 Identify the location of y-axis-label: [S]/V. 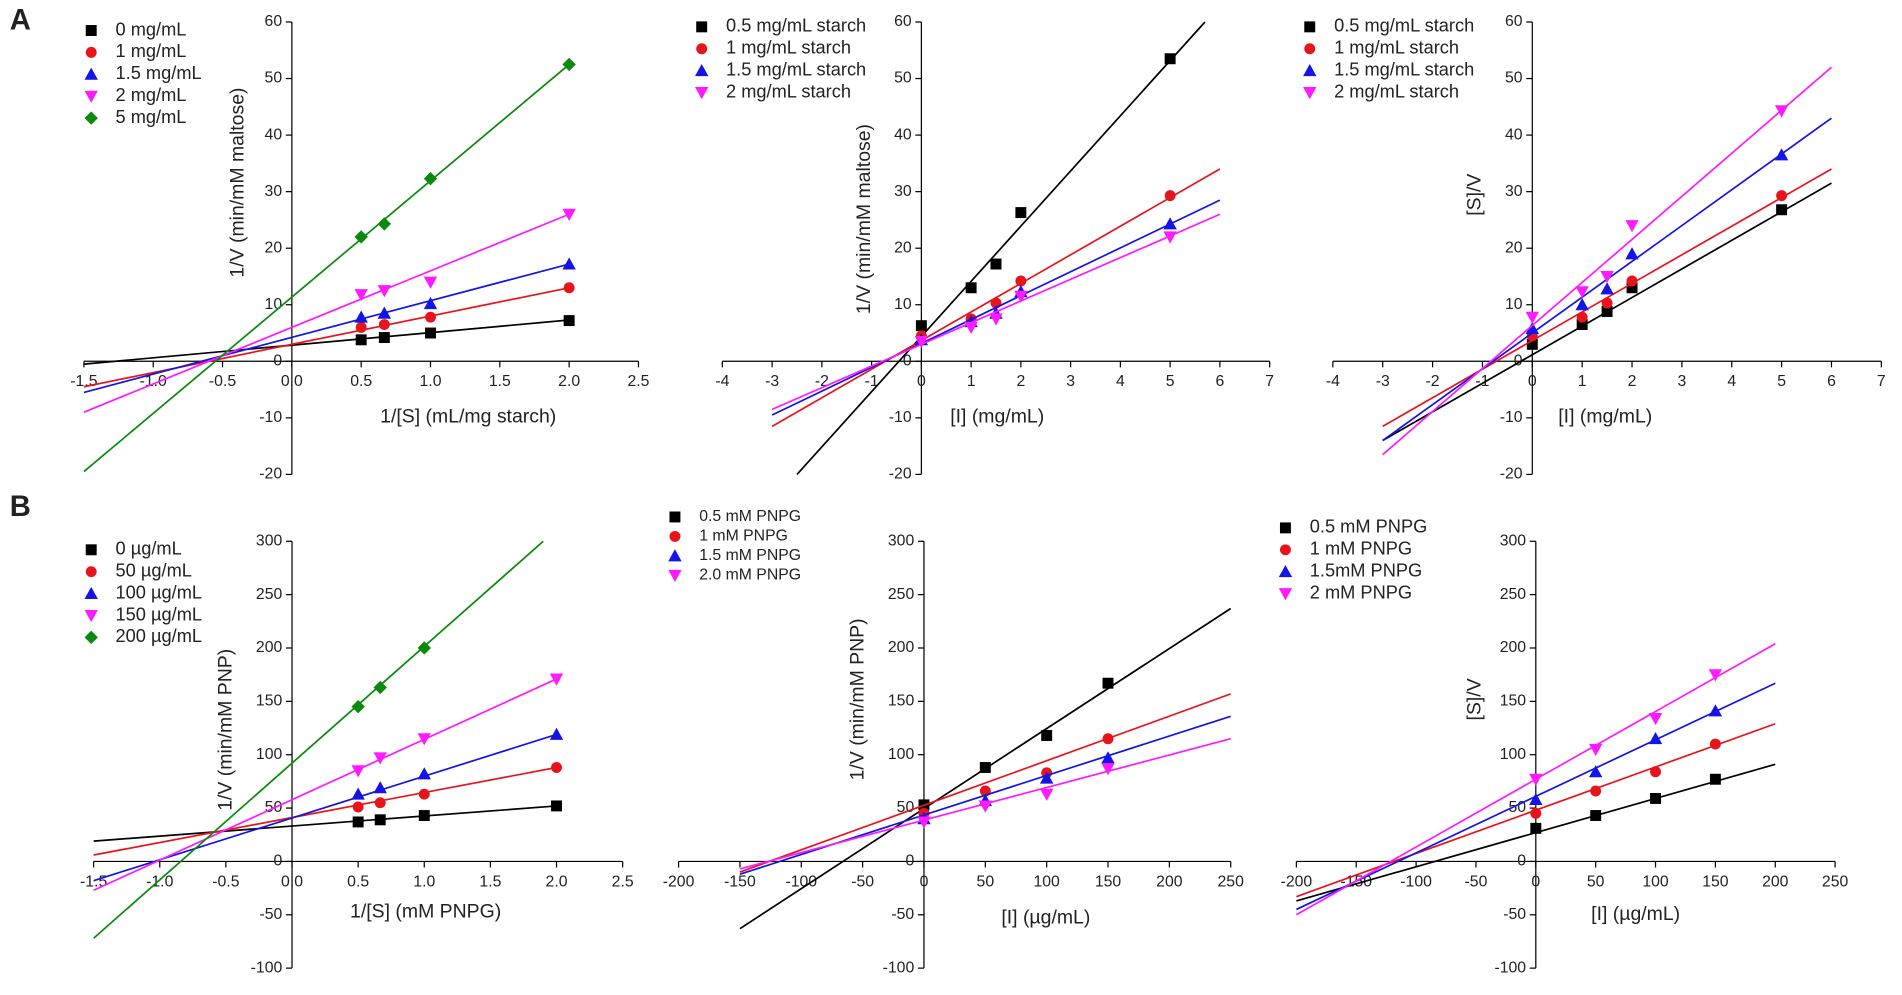
(1474, 195).